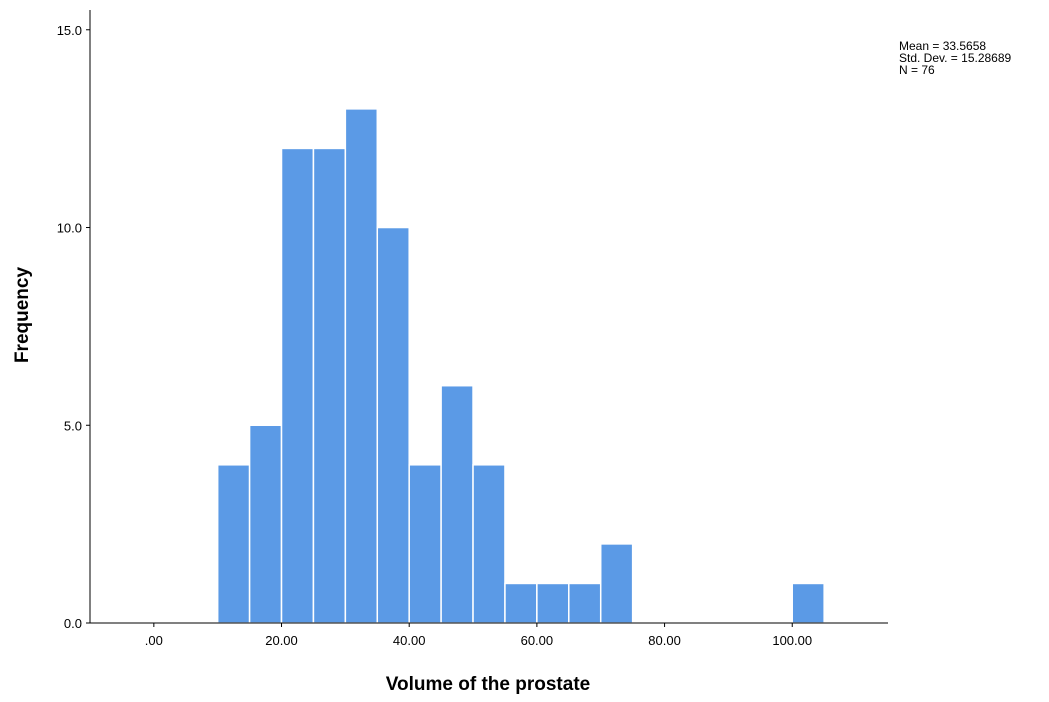  I want to click on y-tick-label: 5.0, so click(73, 425).